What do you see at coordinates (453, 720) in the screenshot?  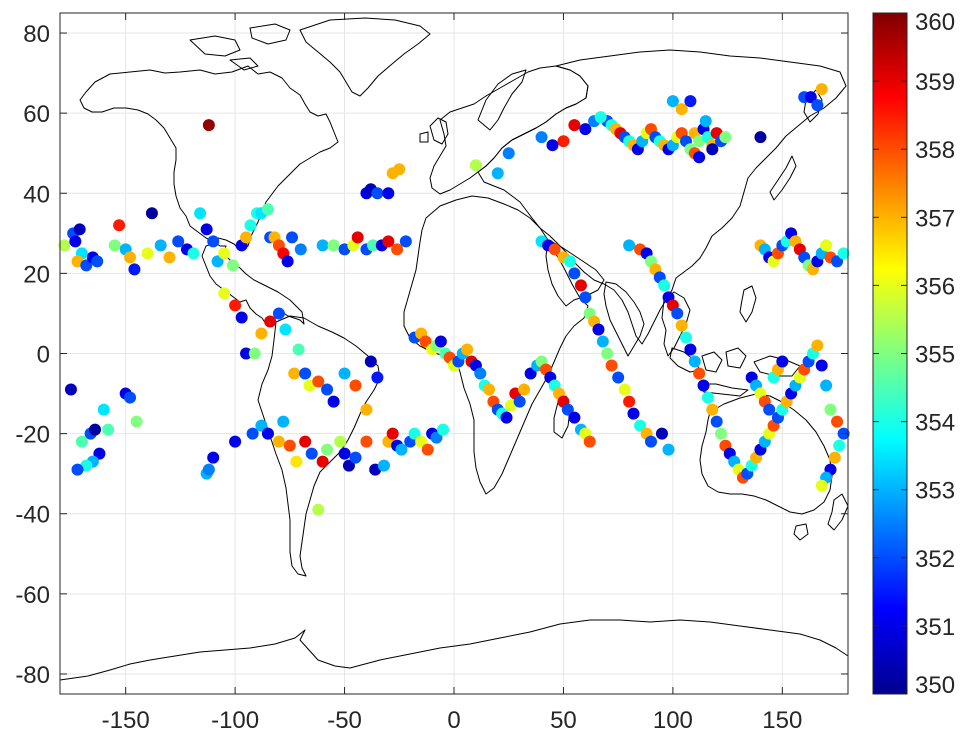 I see `x-tick-label: 0` at bounding box center [453, 720].